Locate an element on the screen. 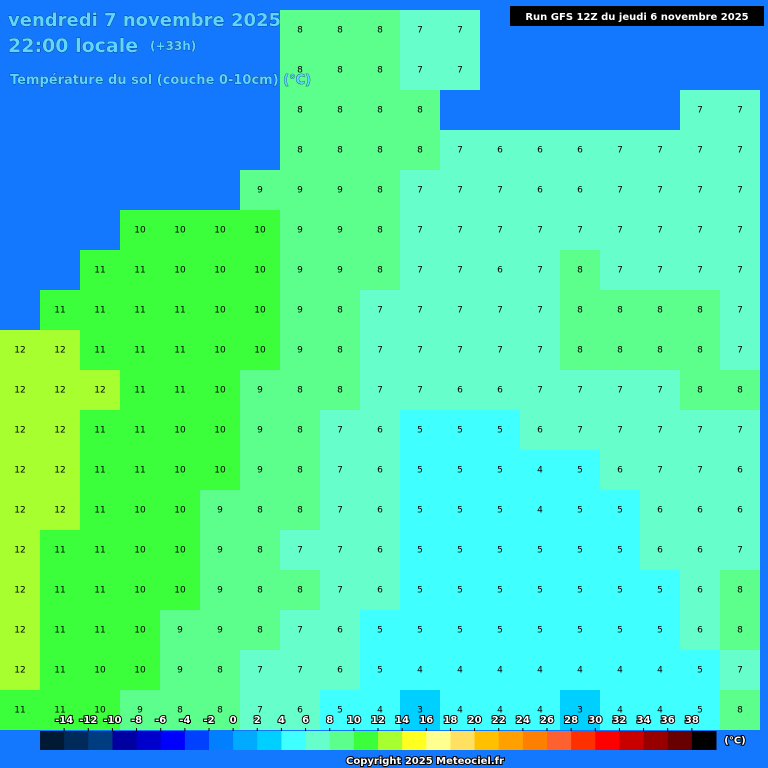  legend-tick-label: -8 is located at coordinates (136, 720).